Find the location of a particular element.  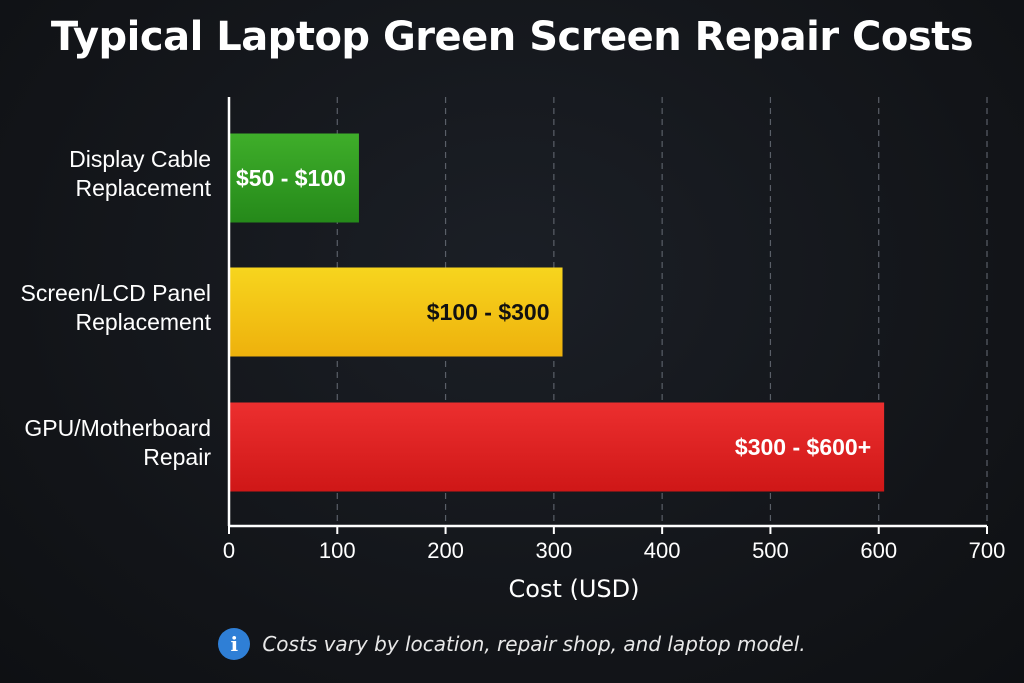

bar-data-label: $300 - $600+ is located at coordinates (803, 447).